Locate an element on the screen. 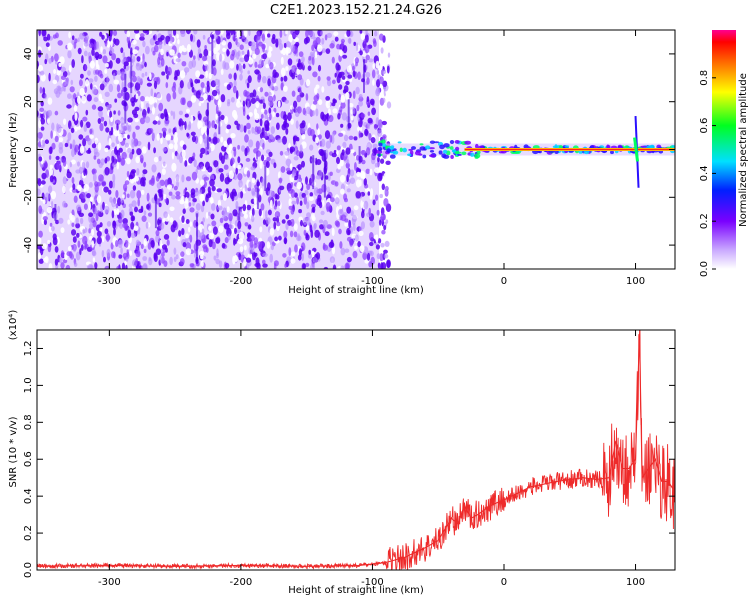 The height and width of the screenshot is (604, 750). snr-xlabel: Height of straight line (km) is located at coordinates (356, 590).